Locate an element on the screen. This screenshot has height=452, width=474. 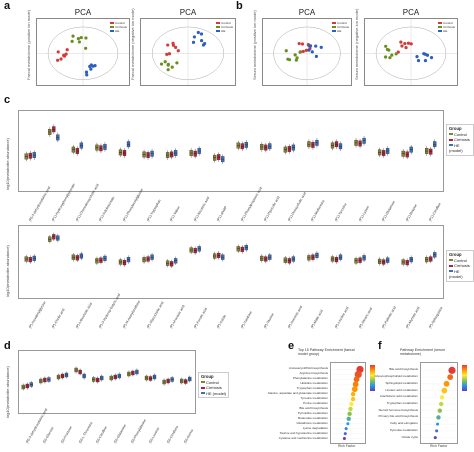
box-tick-label: (P1)-Betaine is located at coordinates (411, 212).